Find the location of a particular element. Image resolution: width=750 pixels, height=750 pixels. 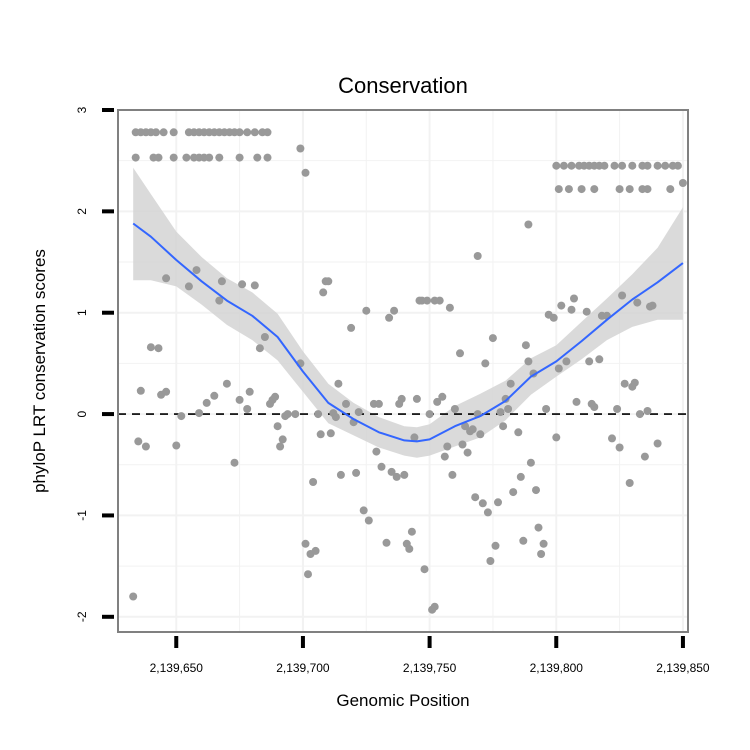

x-tick-label: 2,139,700 is located at coordinates (303, 668).